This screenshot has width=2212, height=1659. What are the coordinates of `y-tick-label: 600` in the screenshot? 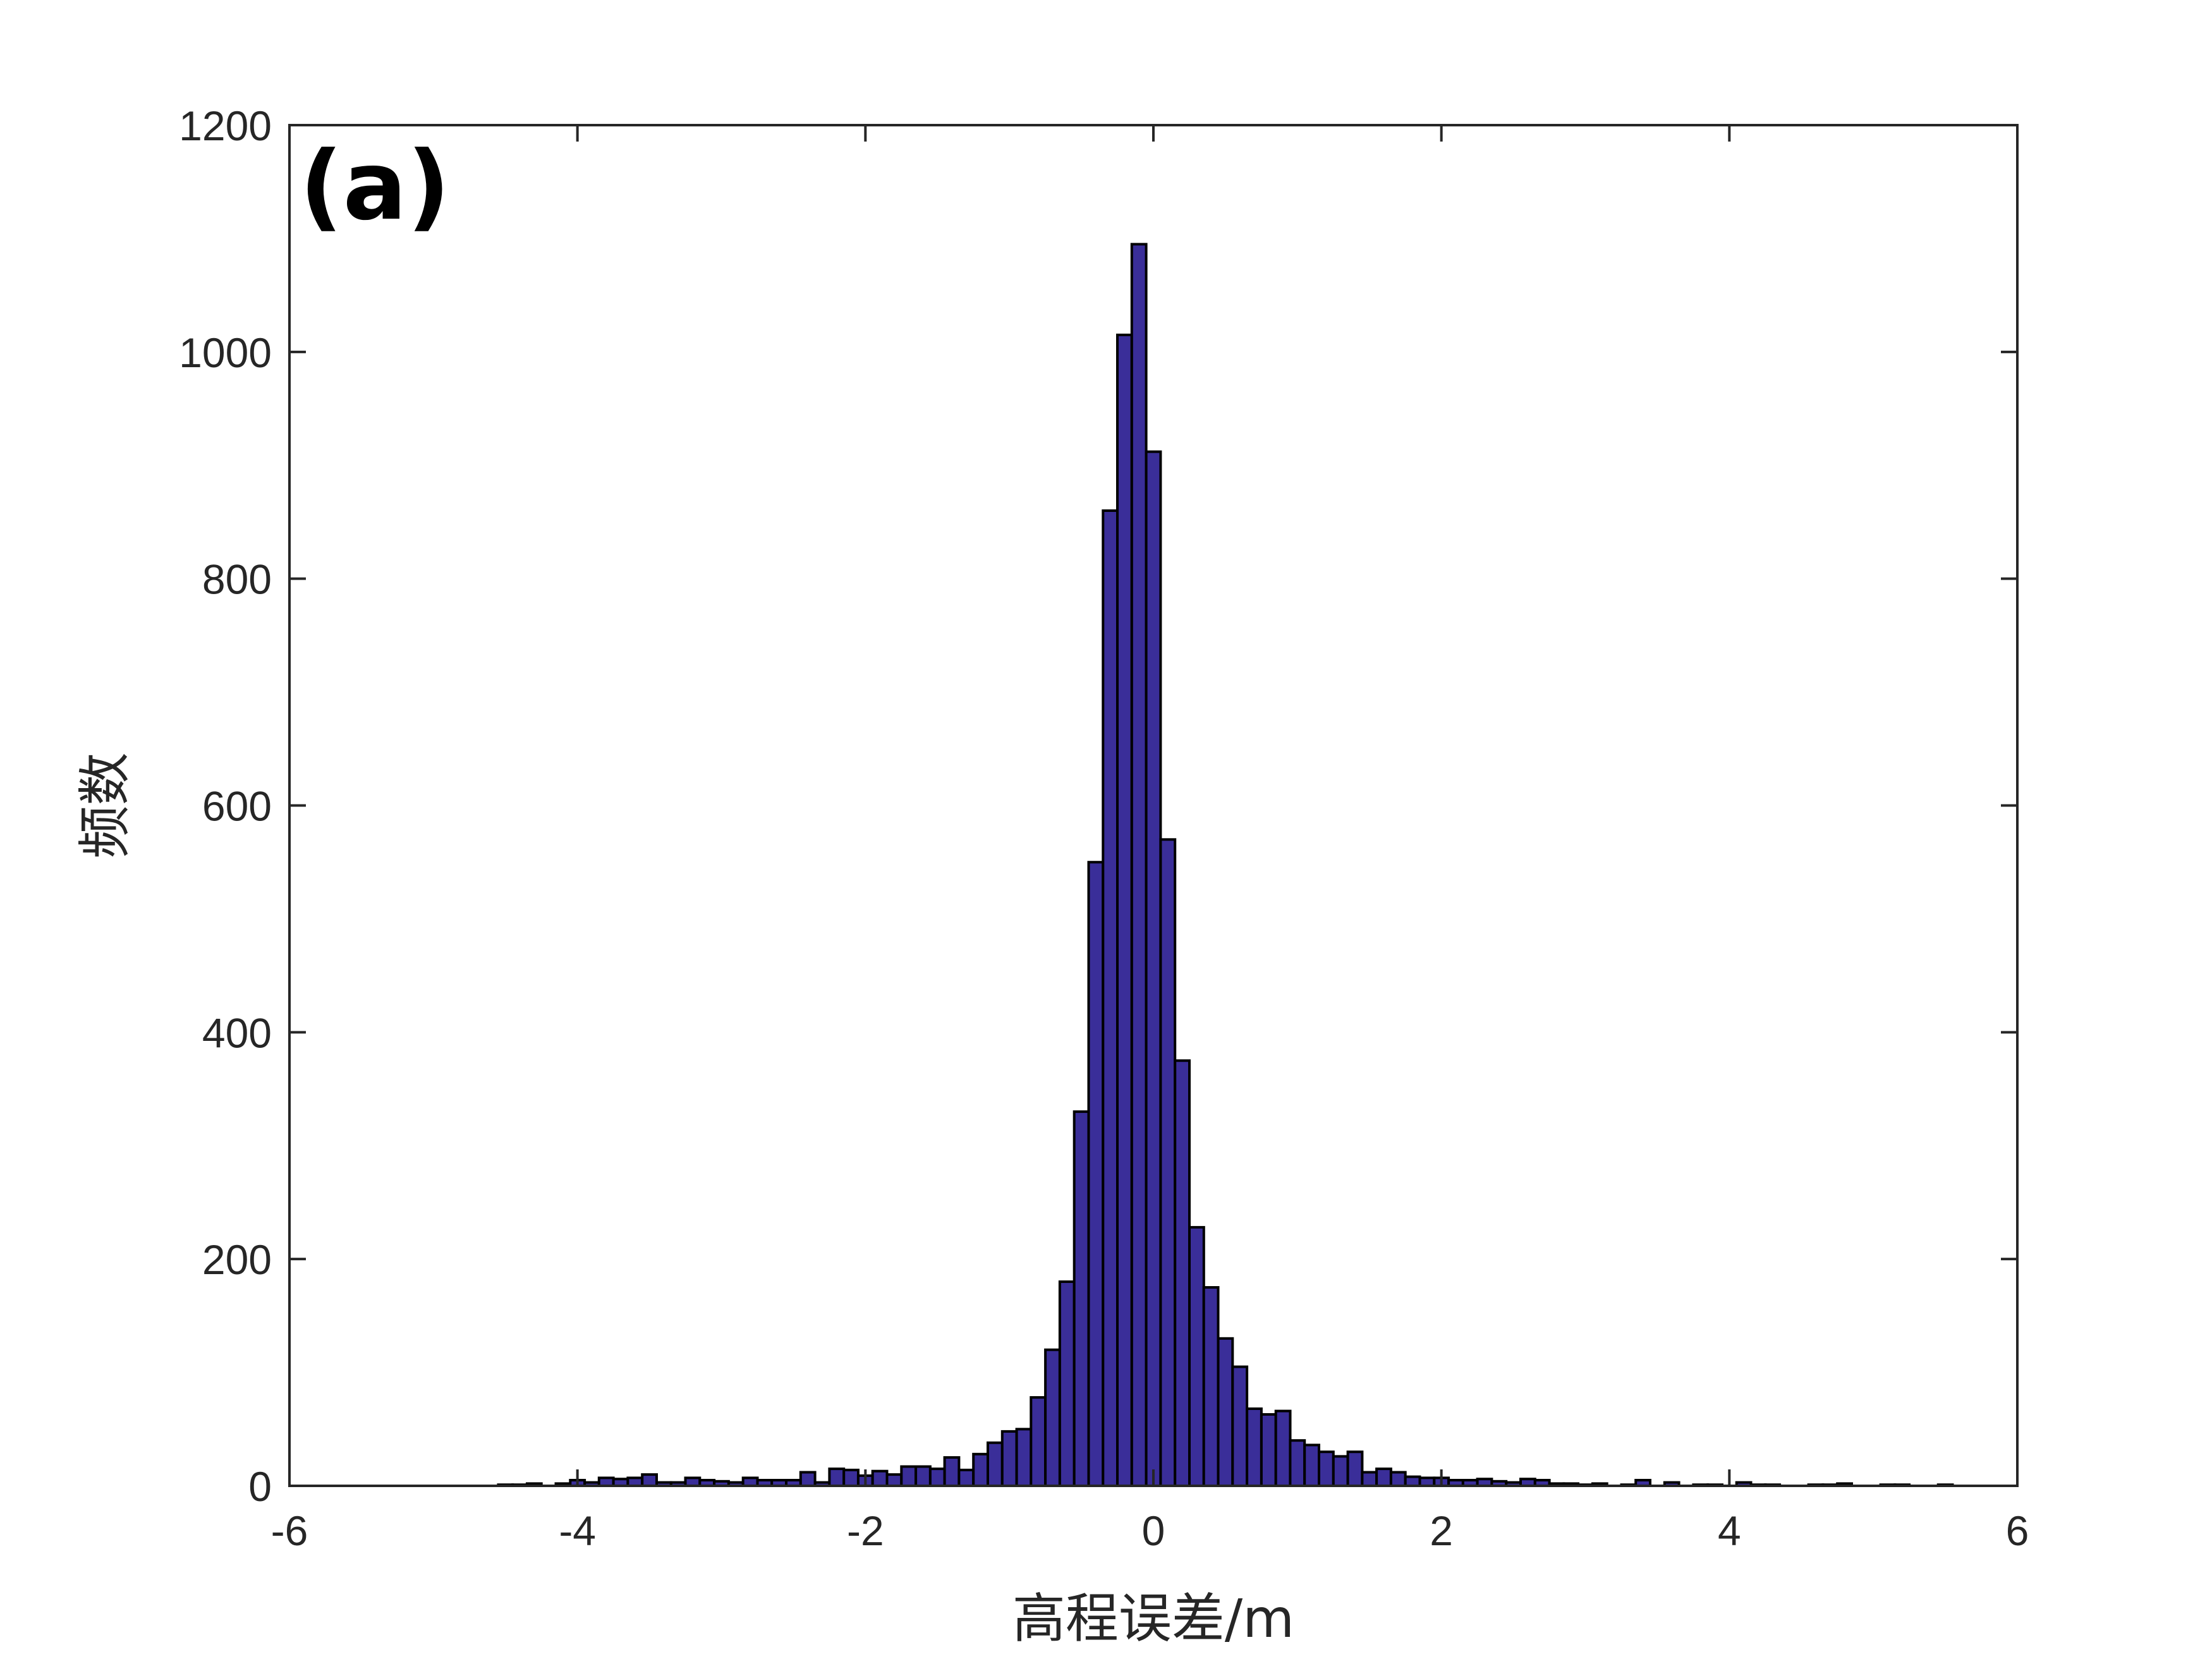 It's located at (237, 806).